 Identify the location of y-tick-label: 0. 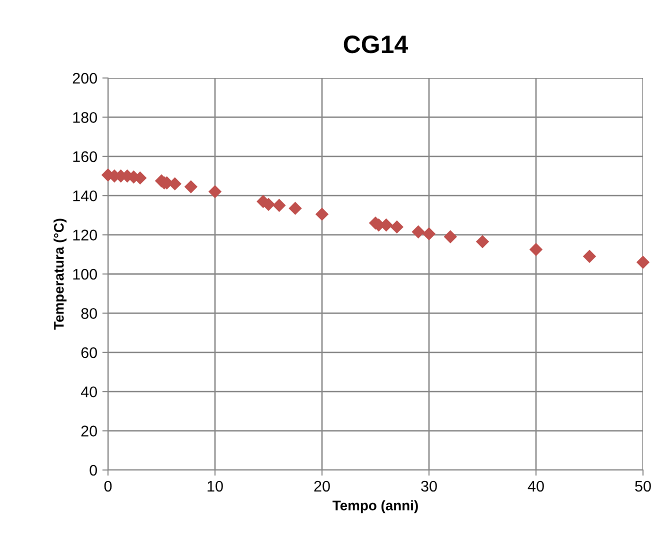
(93, 470).